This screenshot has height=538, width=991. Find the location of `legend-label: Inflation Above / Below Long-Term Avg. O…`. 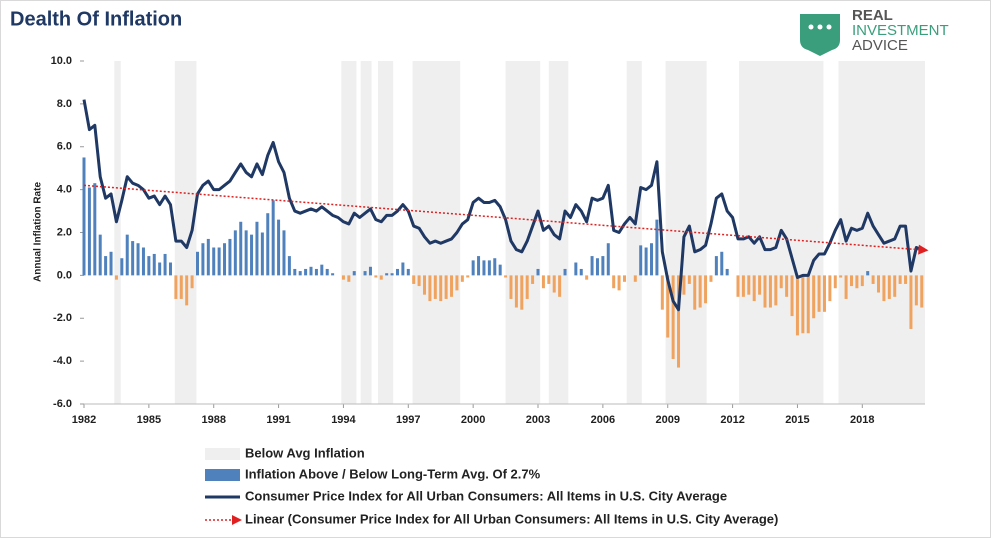

legend-label: Inflation Above / Below Long-Term Avg. O… is located at coordinates (393, 473).